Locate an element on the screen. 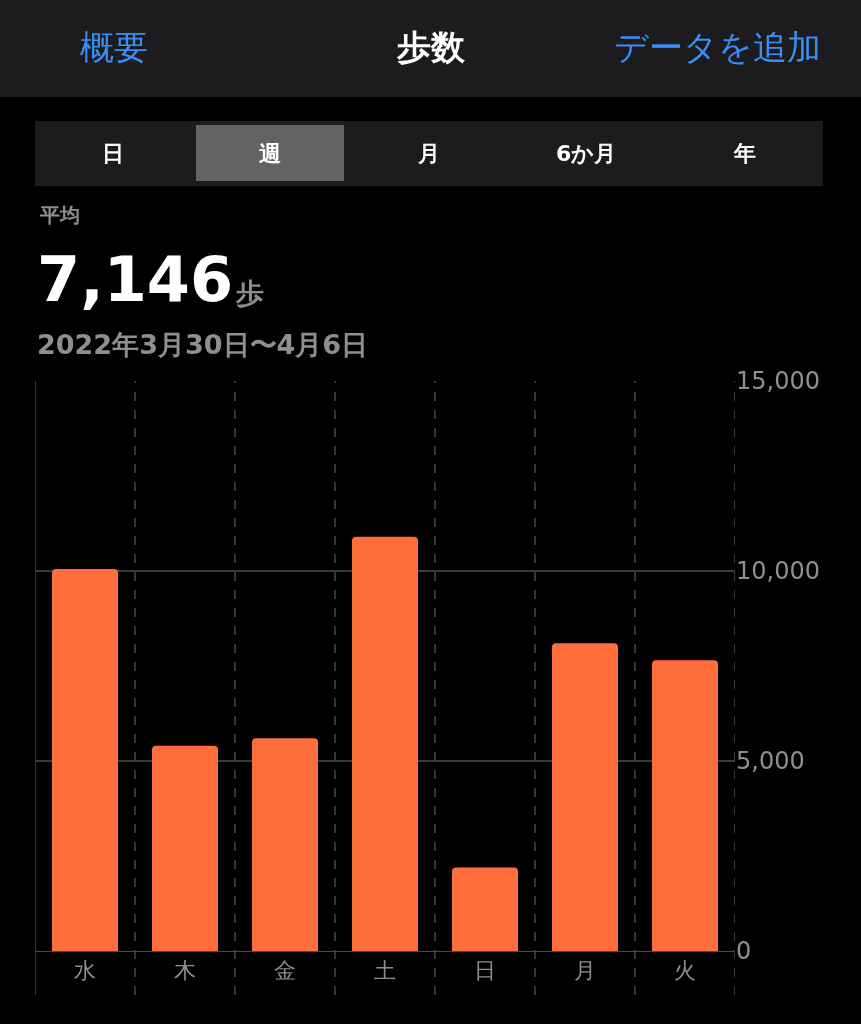 Image resolution: width=861 pixels, height=1024 pixels. y-tick-label: 10,000 is located at coordinates (778, 571).